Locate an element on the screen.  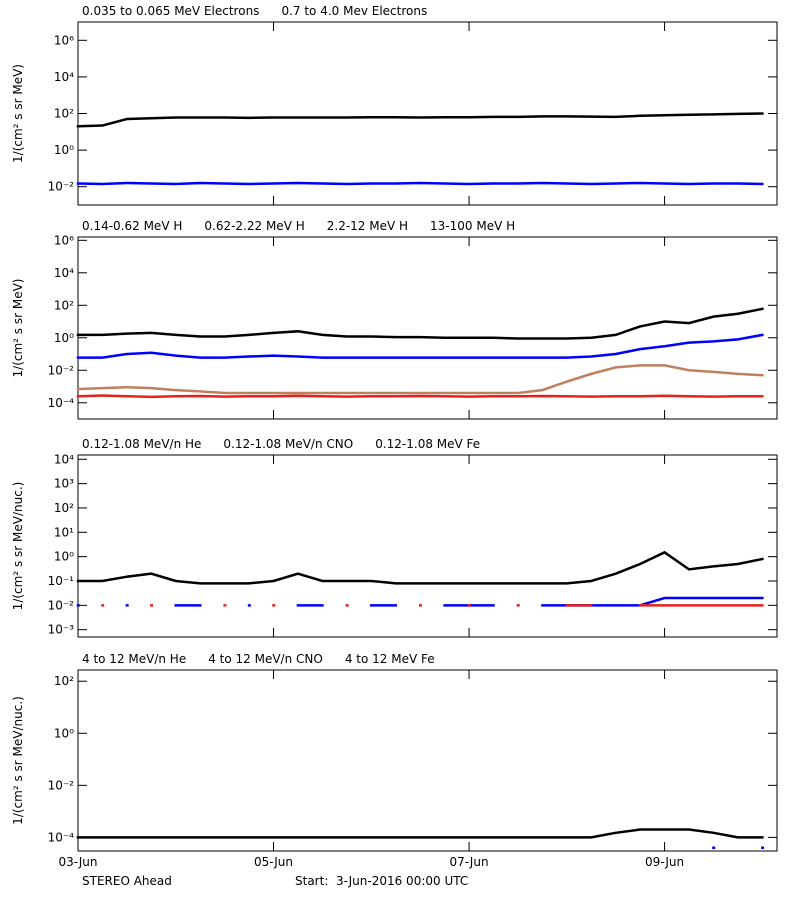
start-time: Start: 3-Jun-2016 00:00 UTC is located at coordinates (381, 881).